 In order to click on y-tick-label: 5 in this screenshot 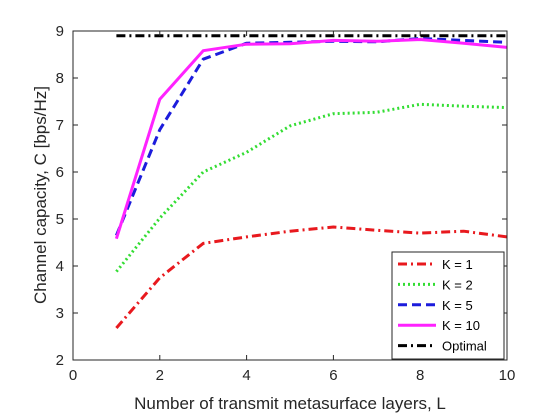, I will do `click(60, 219)`.